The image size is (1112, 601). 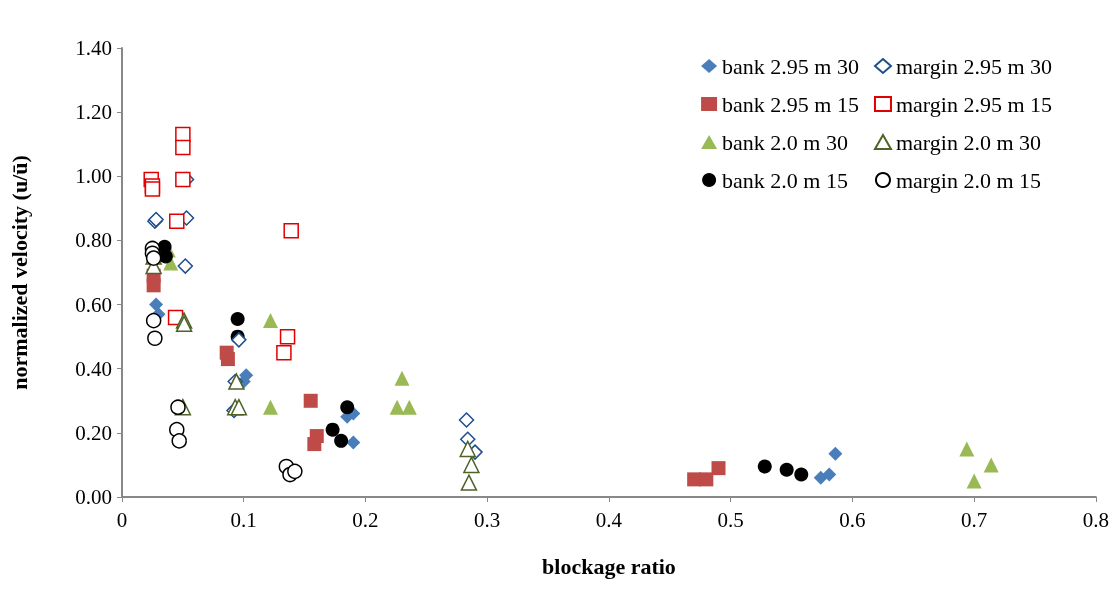 What do you see at coordinates (1095, 519) in the screenshot?
I see `x-tick-label: 0.8` at bounding box center [1095, 519].